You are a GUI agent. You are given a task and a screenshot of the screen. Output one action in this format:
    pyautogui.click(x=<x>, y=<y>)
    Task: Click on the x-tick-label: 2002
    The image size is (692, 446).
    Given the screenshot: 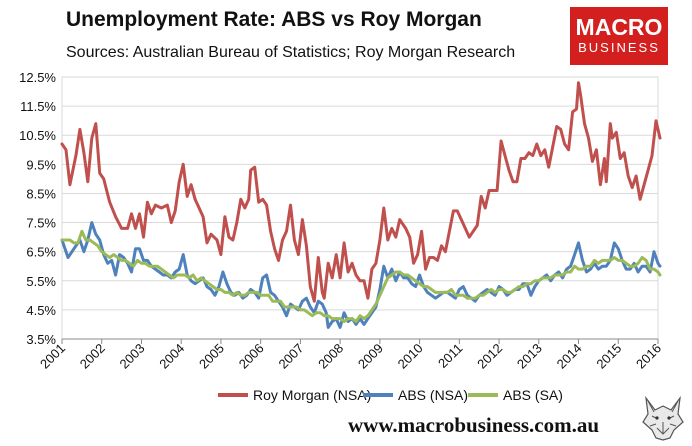 What is the action you would take?
    pyautogui.click(x=92, y=356)
    